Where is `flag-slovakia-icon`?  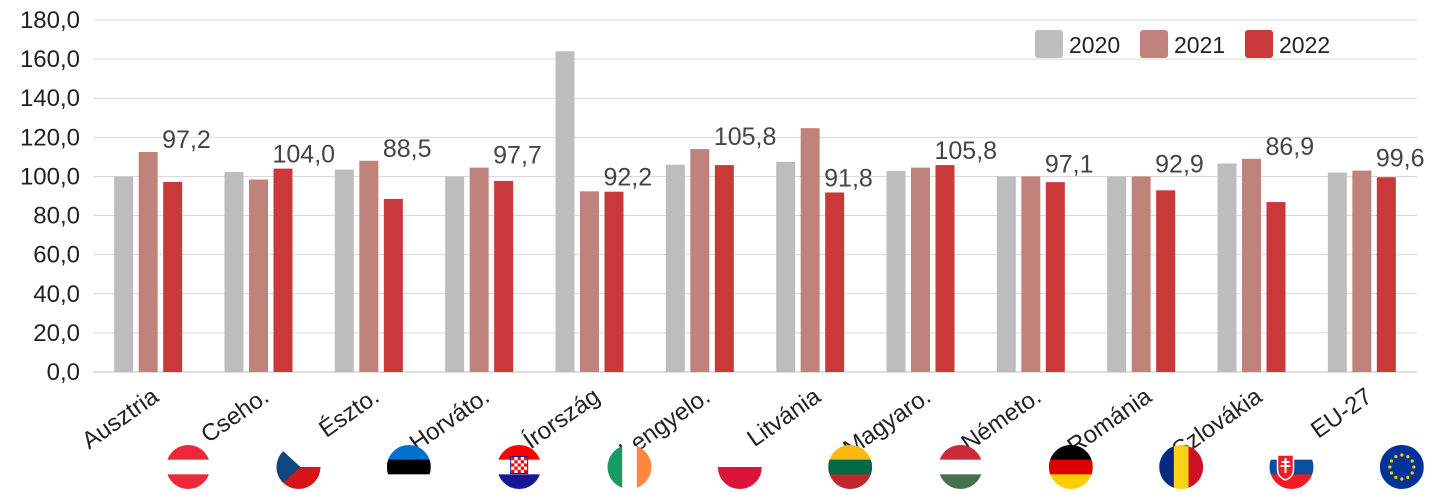
flag-slovakia-icon is located at coordinates (1291, 467).